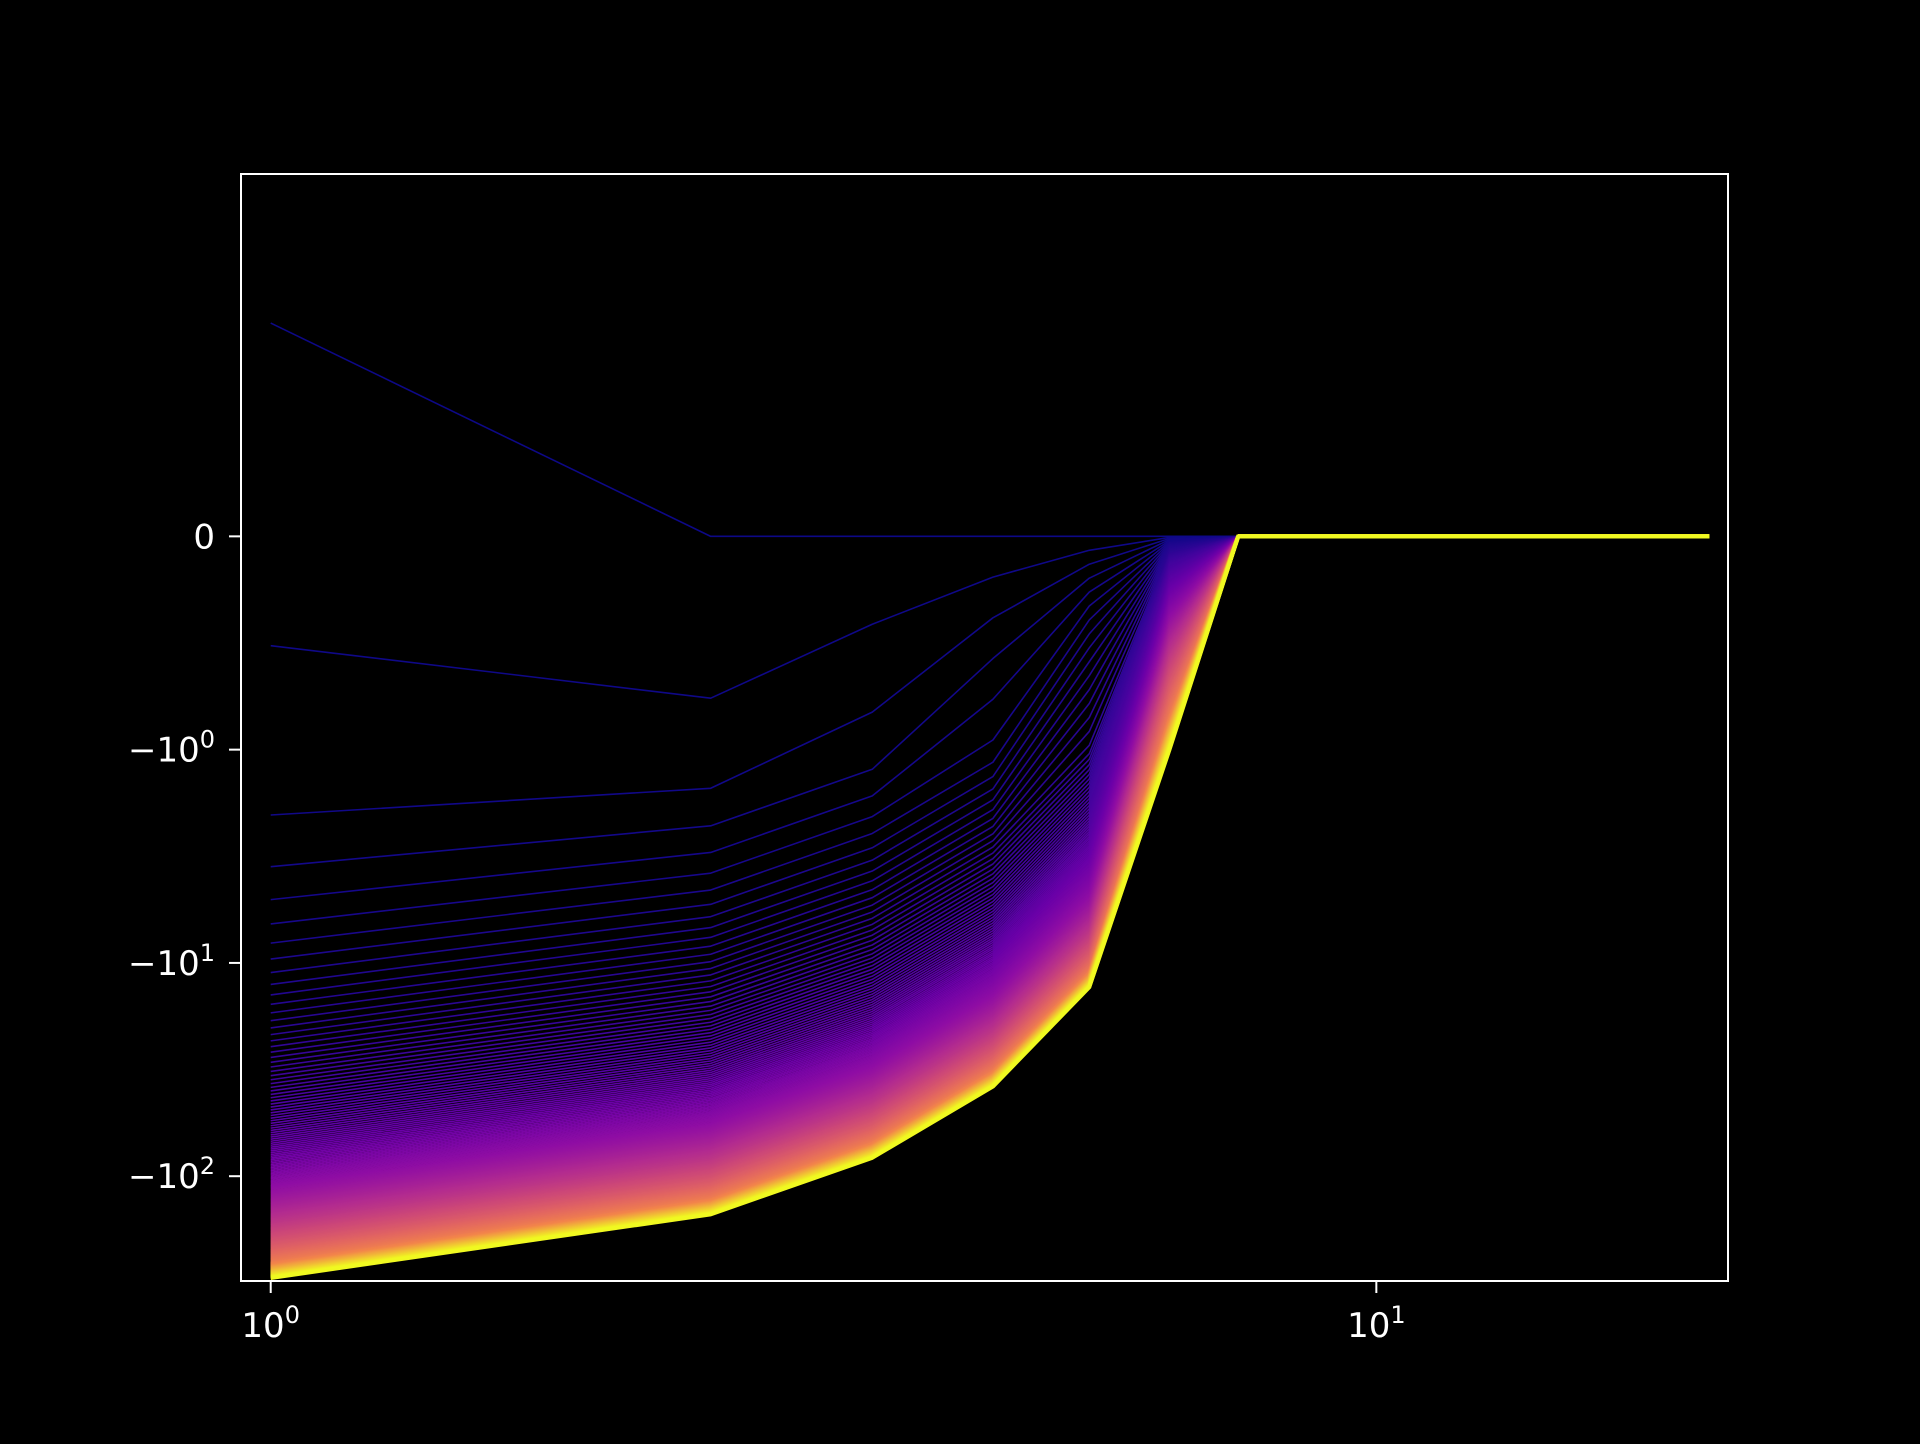 This screenshot has height=1444, width=1920. I want to click on x-tick-label: 10⁰, so click(270, 1323).